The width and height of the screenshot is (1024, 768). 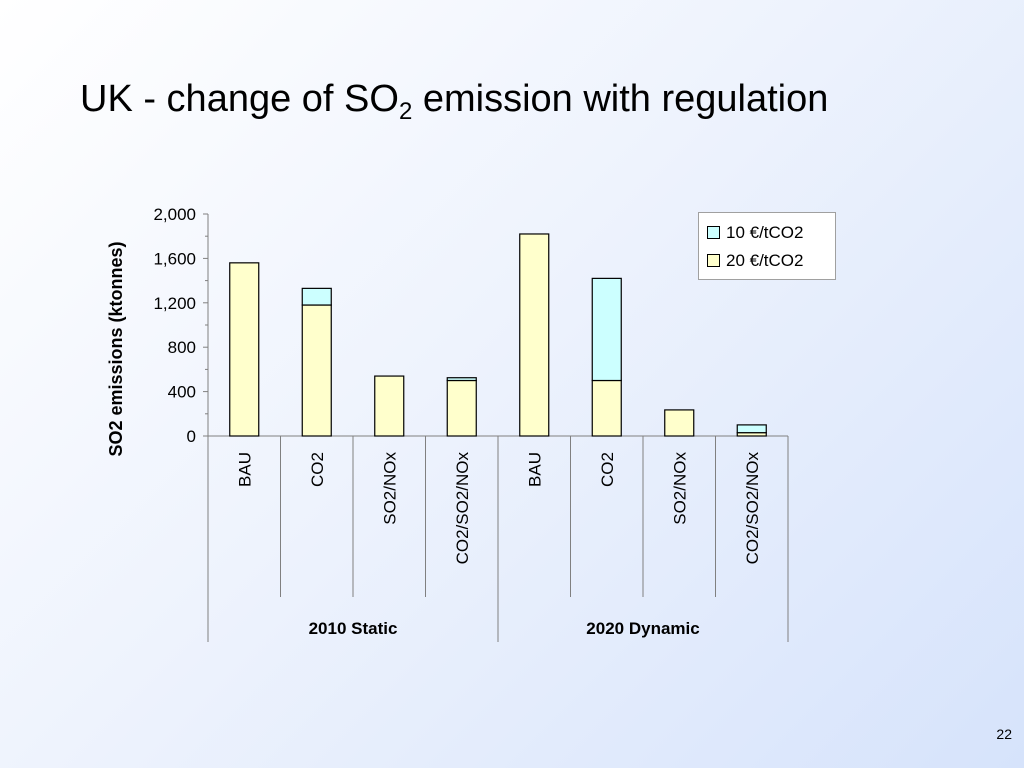 I want to click on y-tick-label: 0, so click(x=191, y=436).